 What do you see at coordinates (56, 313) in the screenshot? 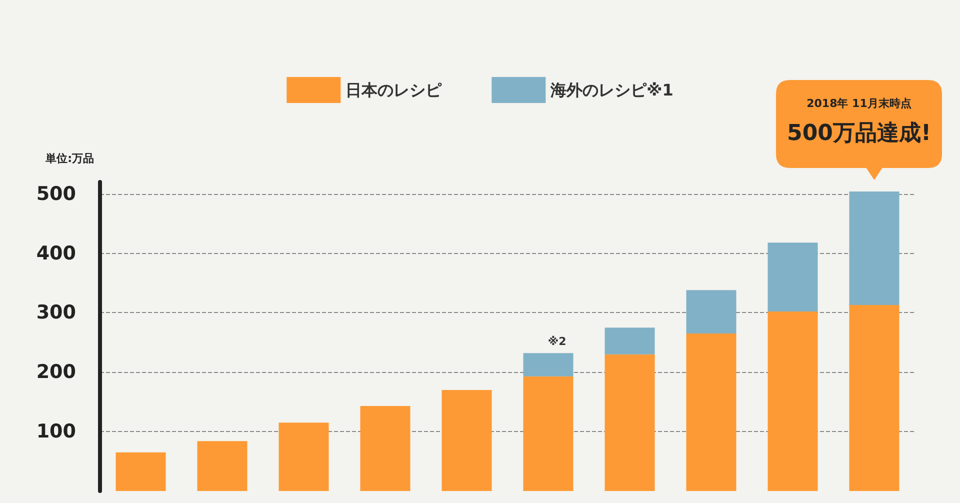
I see `y-tick-label: 300` at bounding box center [56, 313].